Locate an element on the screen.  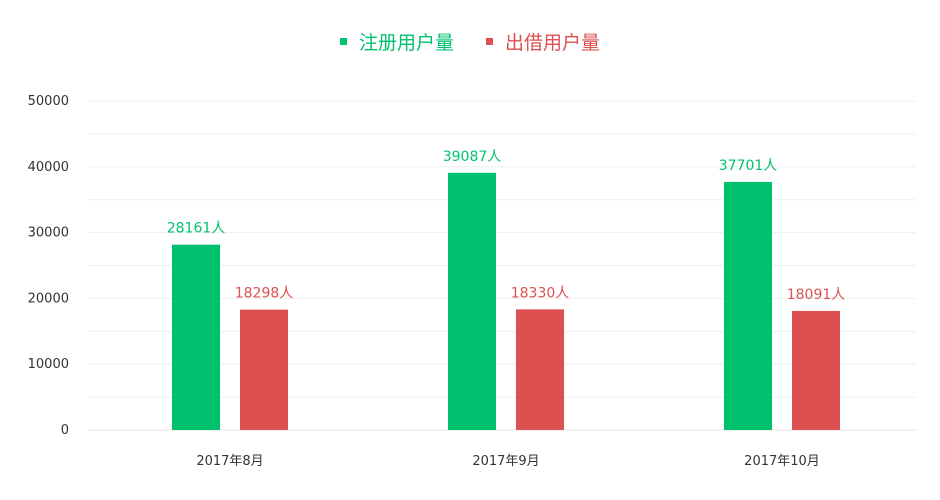
data-label: 39087人 is located at coordinates (472, 157).